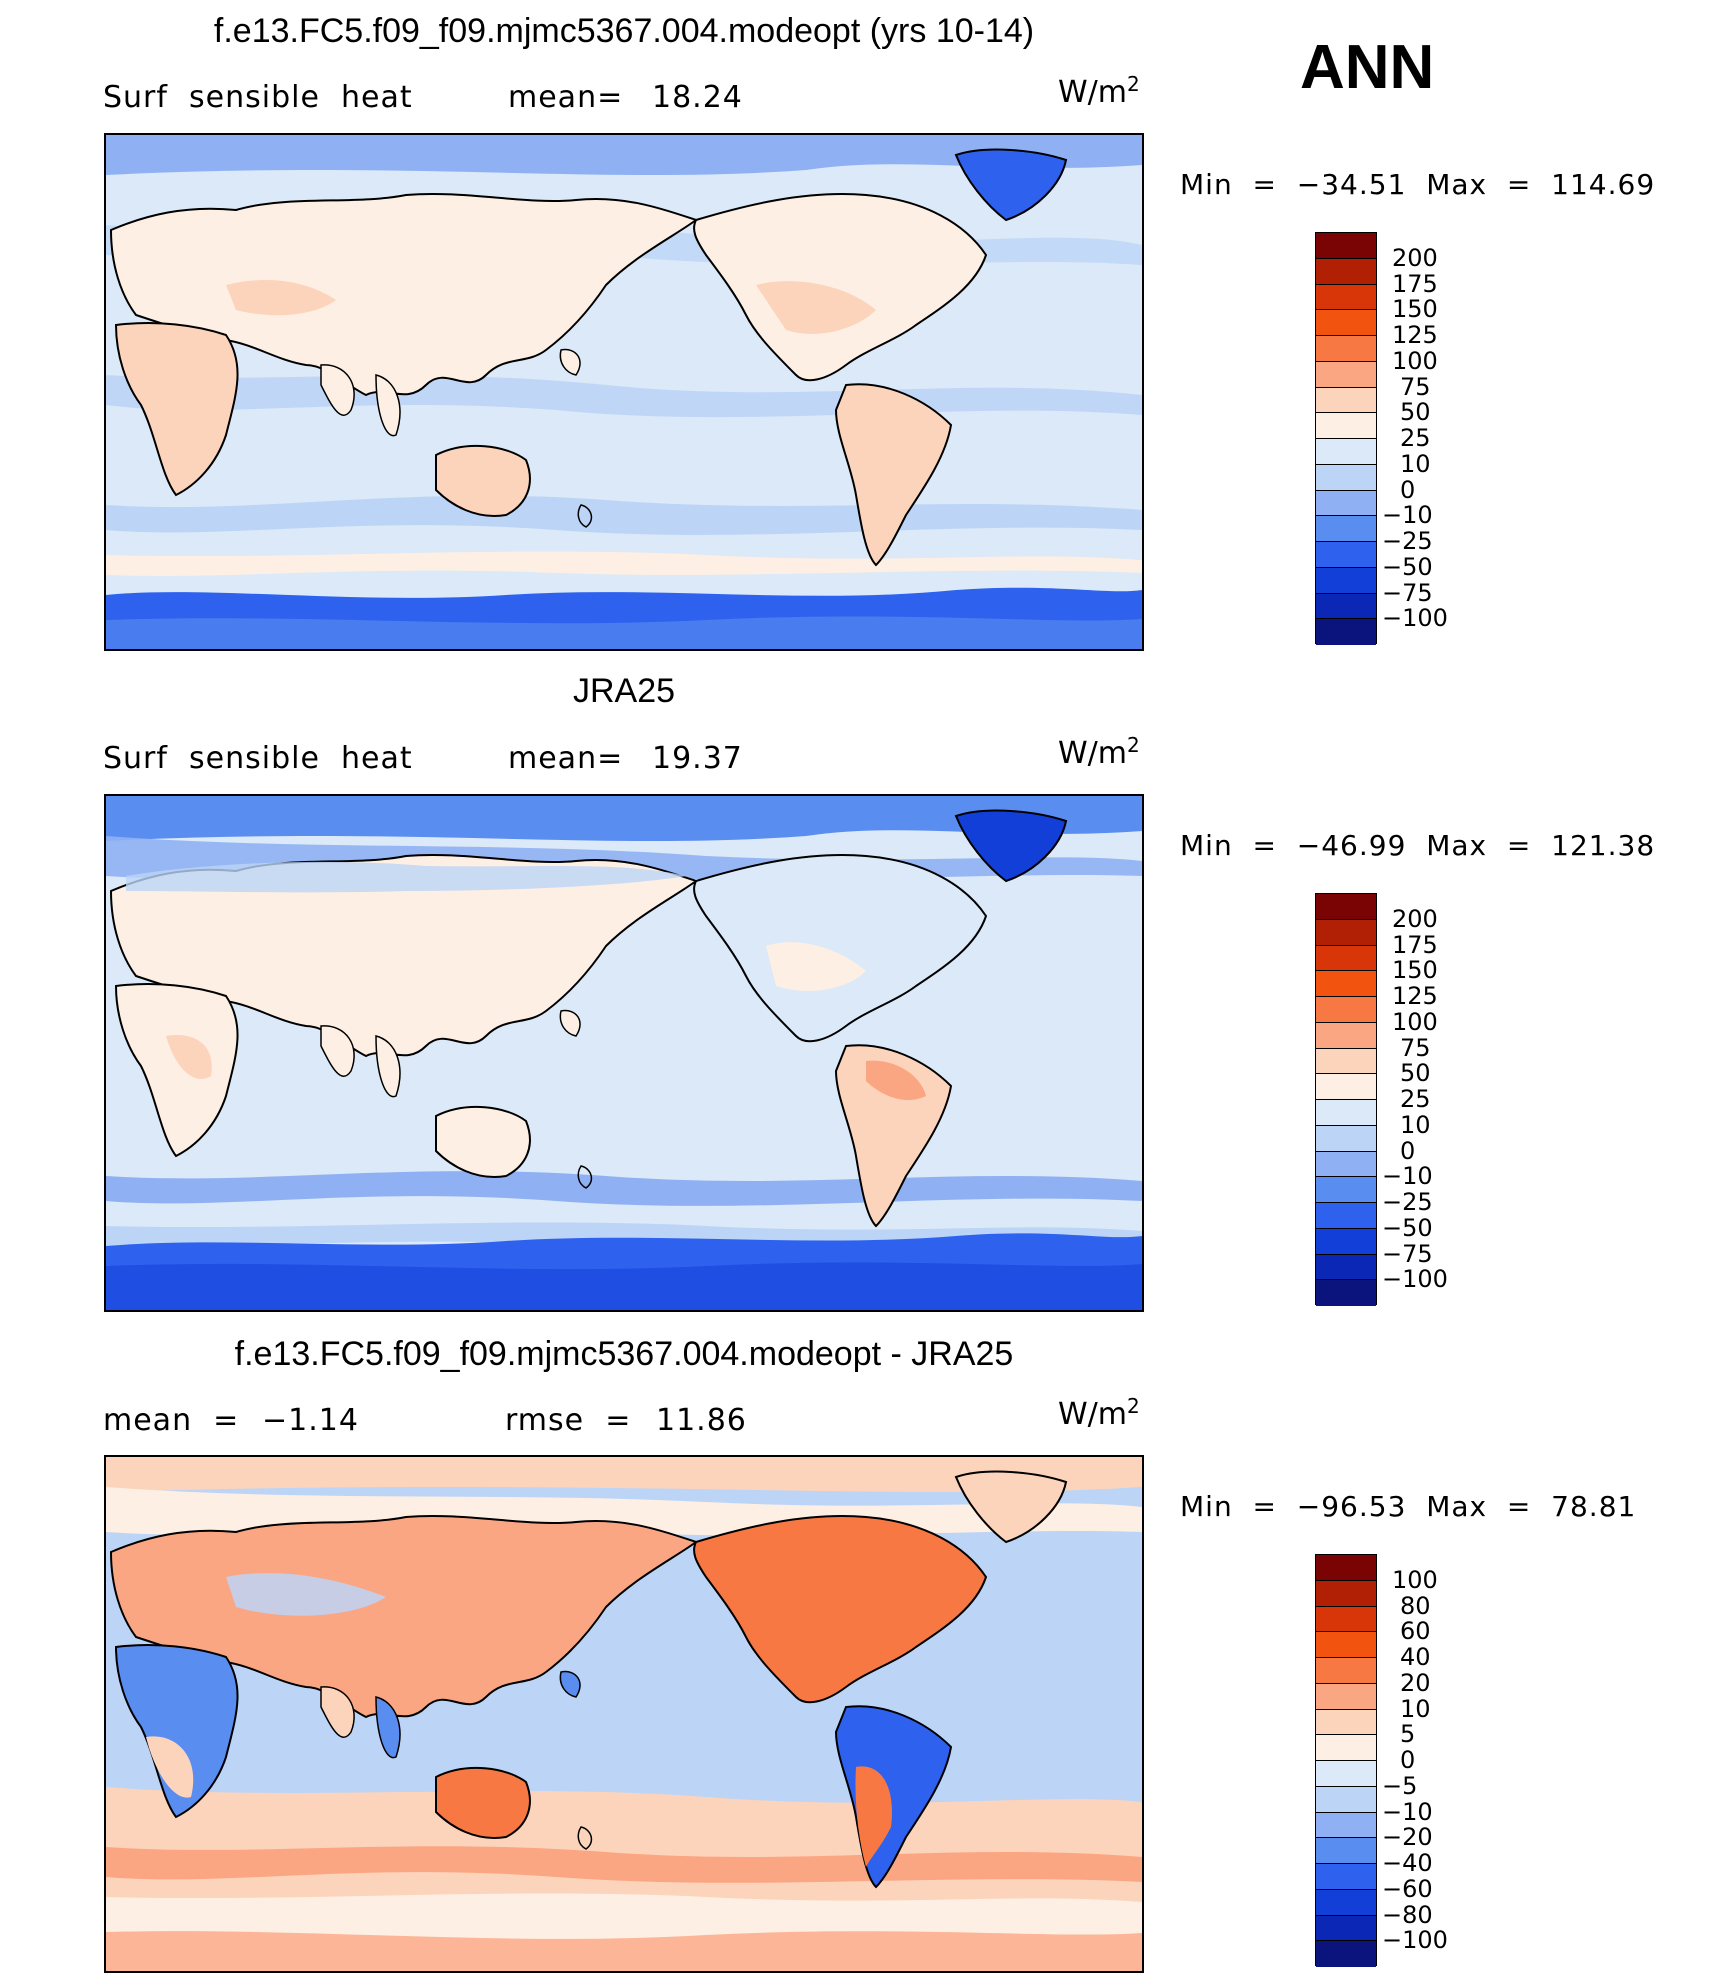 The height and width of the screenshot is (1979, 1710). What do you see at coordinates (1099, 91) in the screenshot?
I see `panel-1-units: W/m2` at bounding box center [1099, 91].